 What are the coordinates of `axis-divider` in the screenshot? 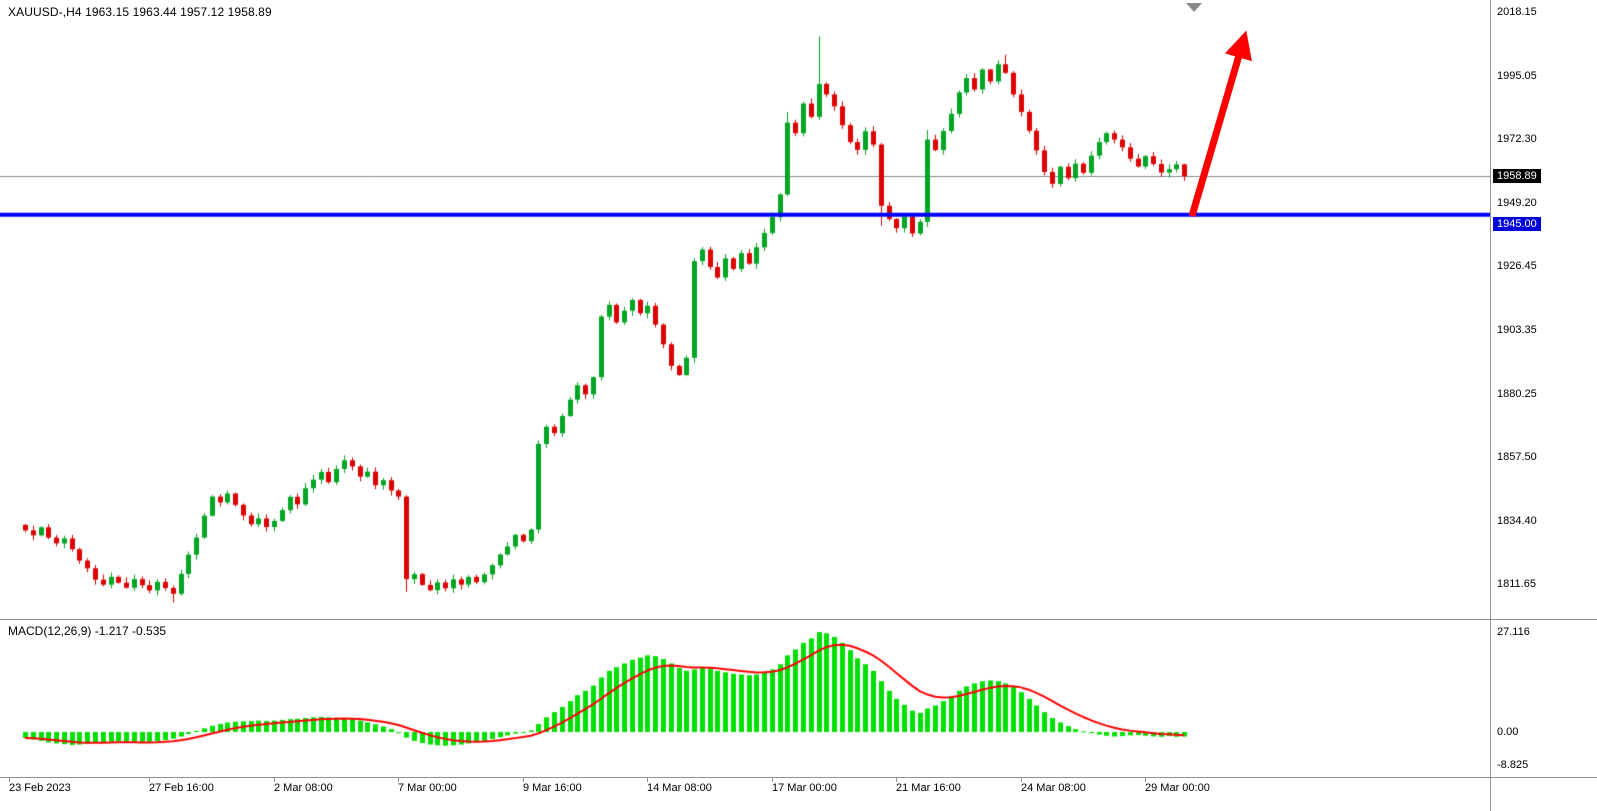 It's located at (798, 777).